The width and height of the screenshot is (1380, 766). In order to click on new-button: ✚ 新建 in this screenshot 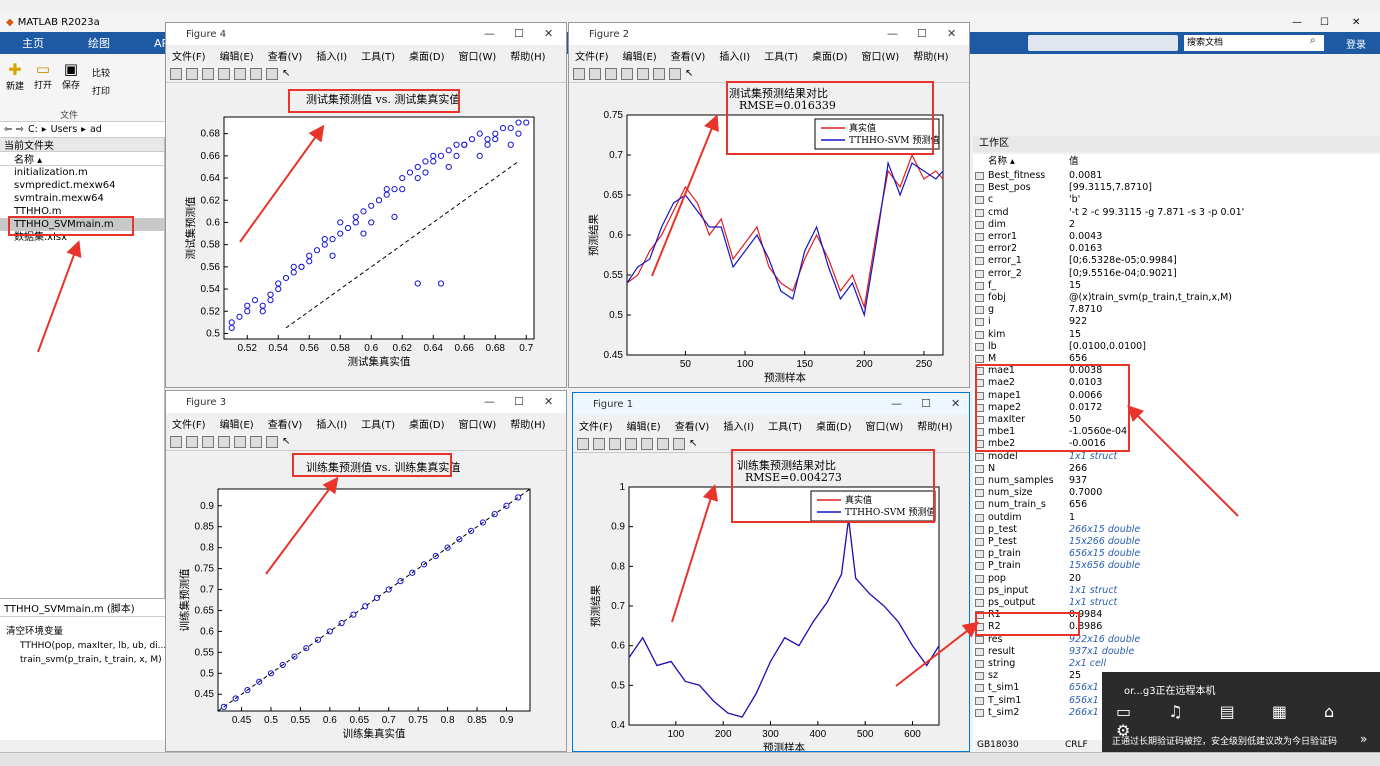, I will do `click(15, 76)`.